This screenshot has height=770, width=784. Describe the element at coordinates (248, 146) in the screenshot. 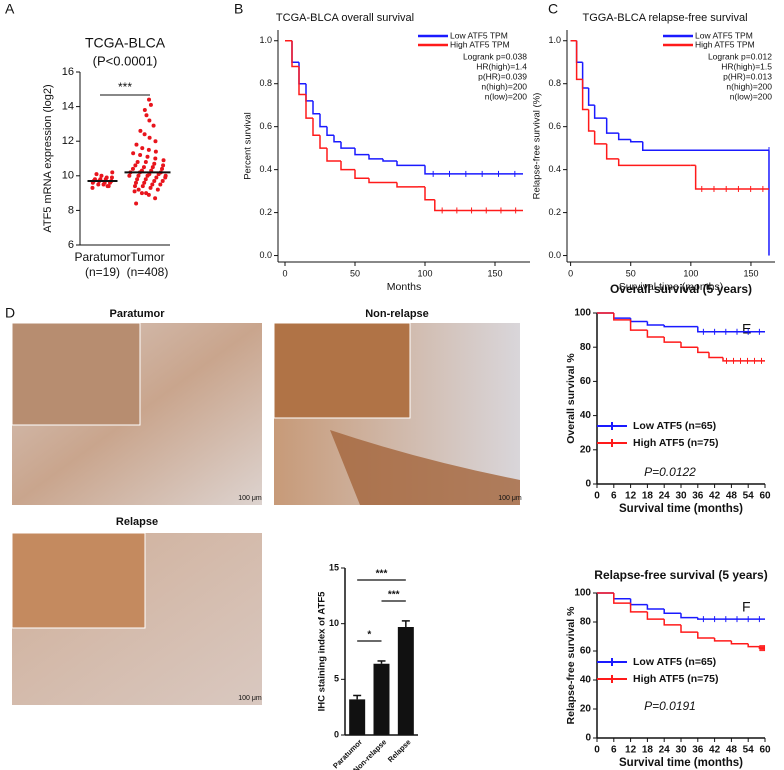

I see `y-axis-label: Percent survival` at that location.